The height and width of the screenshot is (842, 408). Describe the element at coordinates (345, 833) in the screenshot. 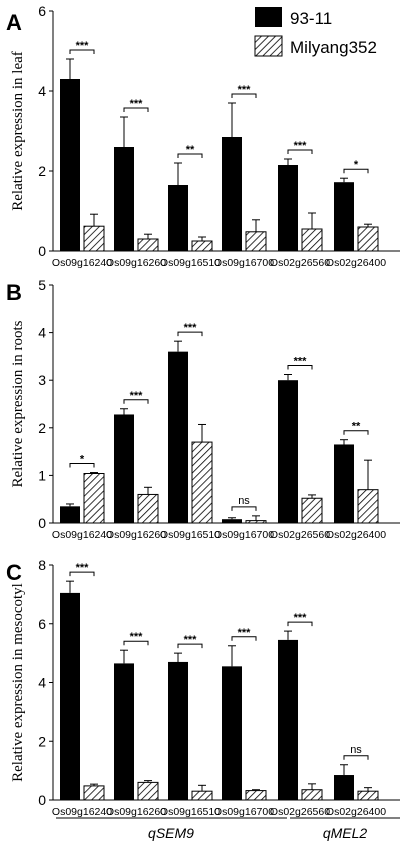

I see `group-label-qmel2: qMEL2` at that location.